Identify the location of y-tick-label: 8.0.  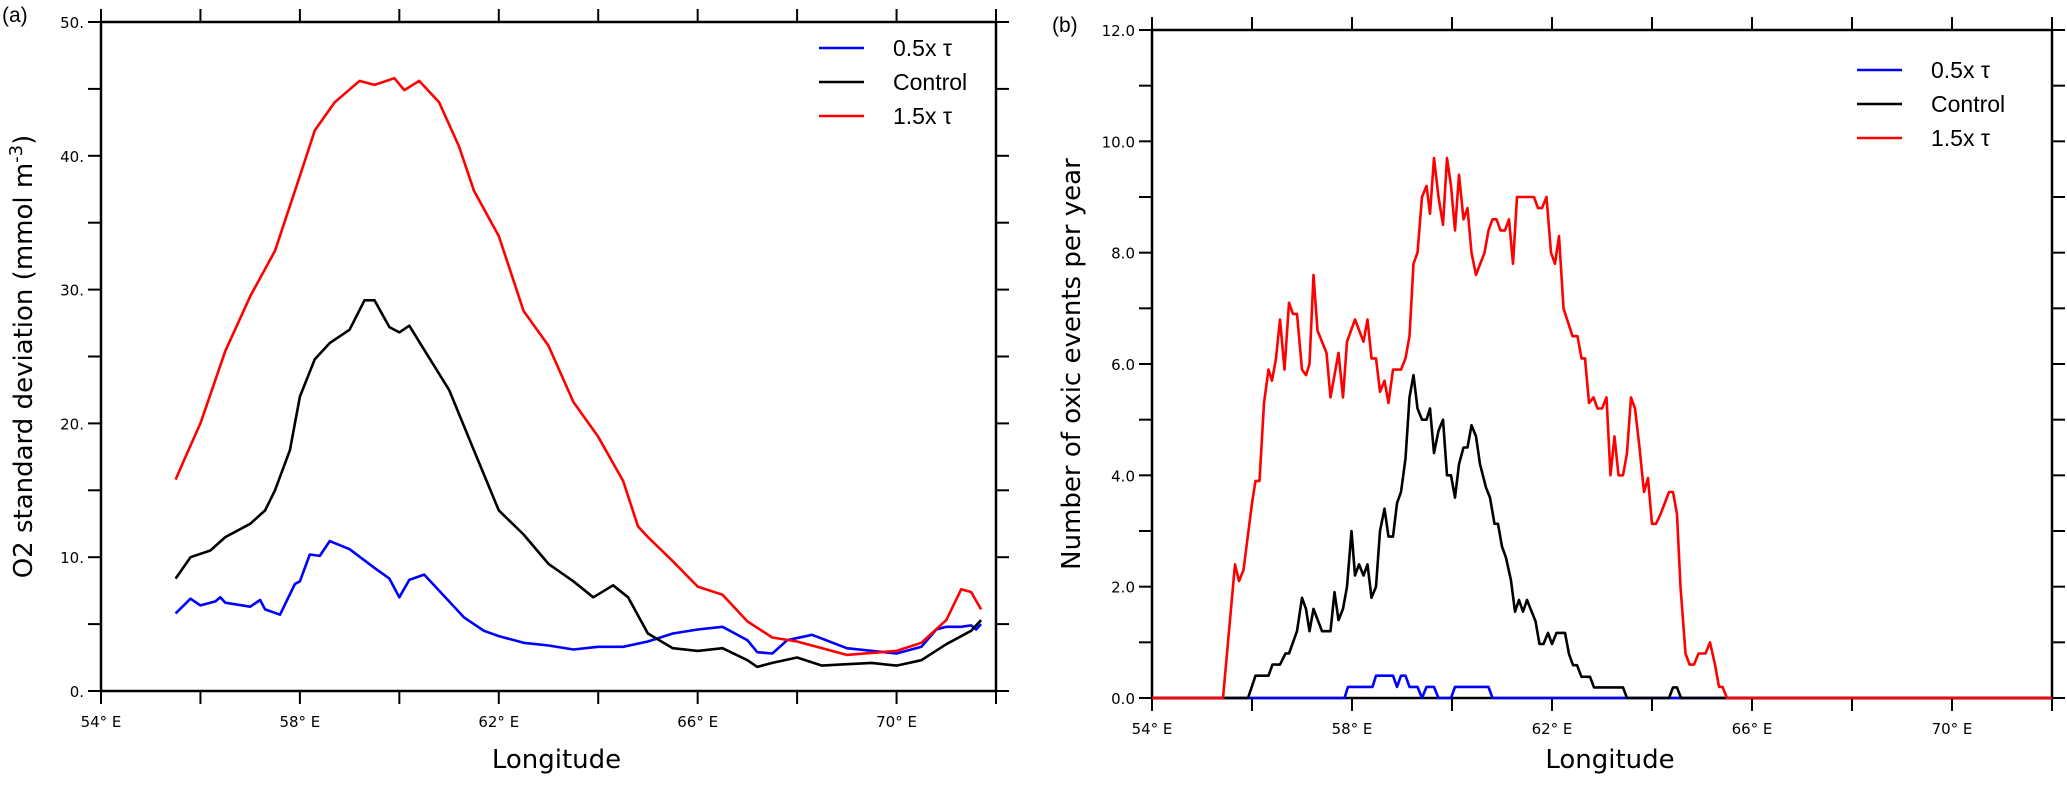
(1123, 254).